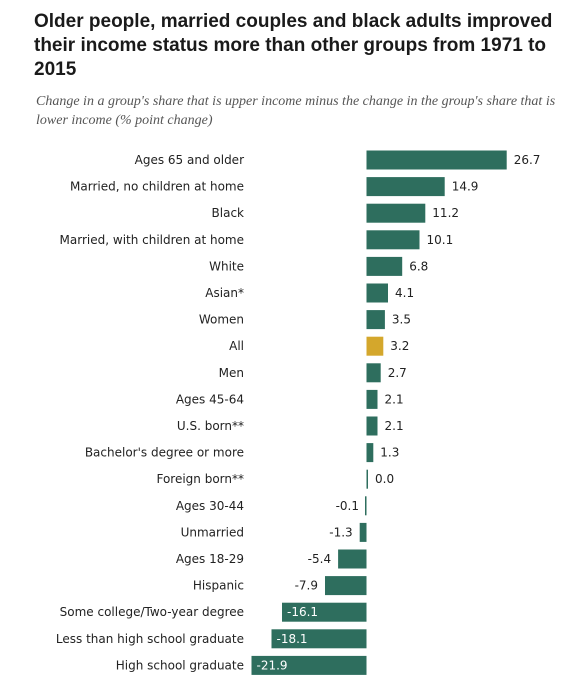 This screenshot has height=683, width=587. I want to click on bar-ages-65-and-older, so click(436, 160).